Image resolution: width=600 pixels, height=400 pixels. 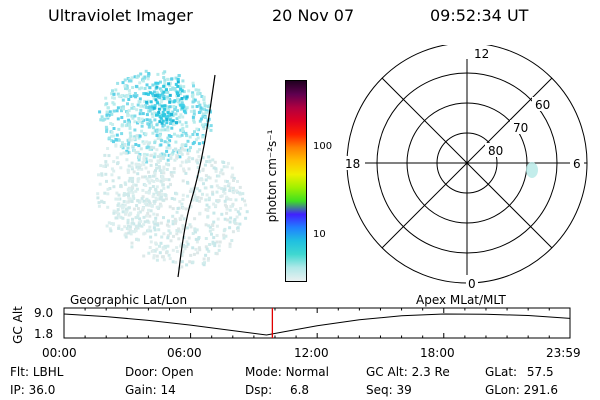 I want to click on colorbar, so click(x=296, y=181).